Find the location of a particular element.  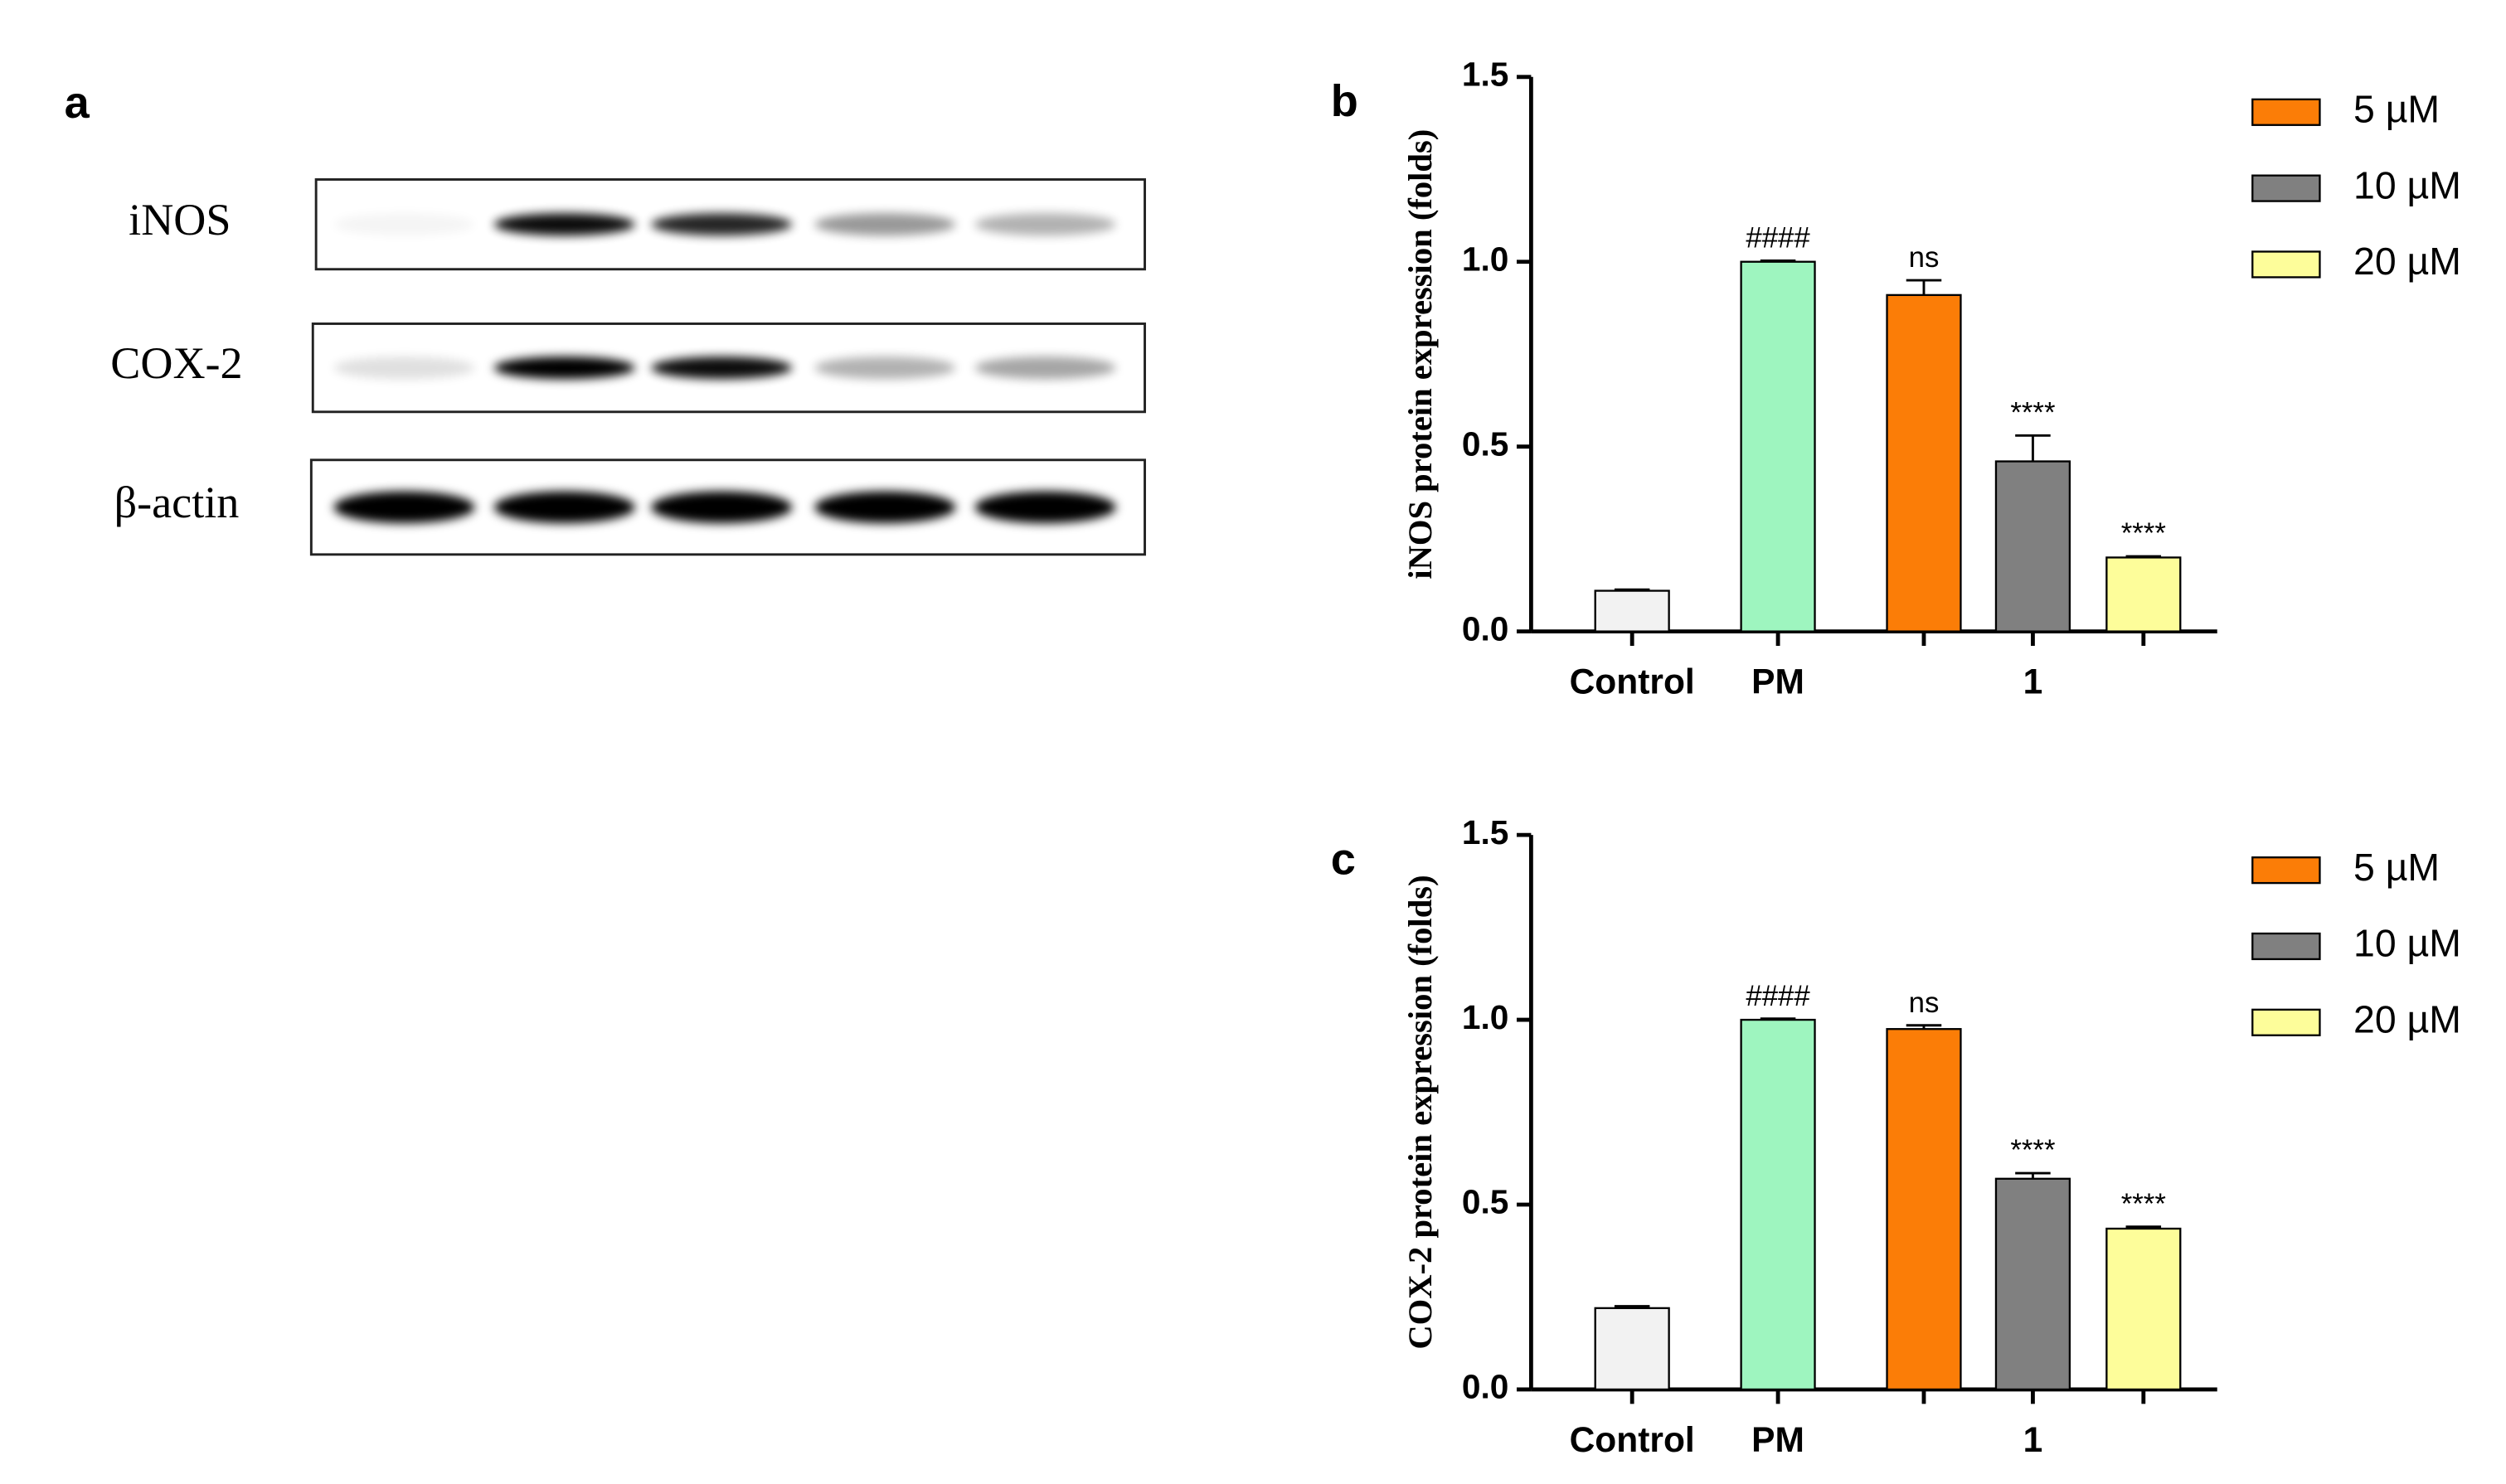

blot-row-label: iNOS is located at coordinates (180, 220).